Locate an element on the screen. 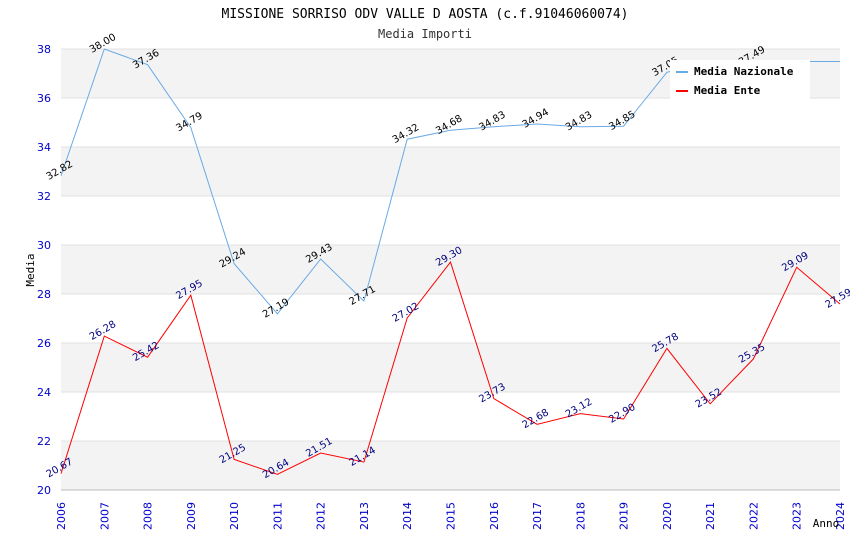 Image resolution: width=850 pixels, height=555 pixels. x-tick-label: 2014 is located at coordinates (407, 516).